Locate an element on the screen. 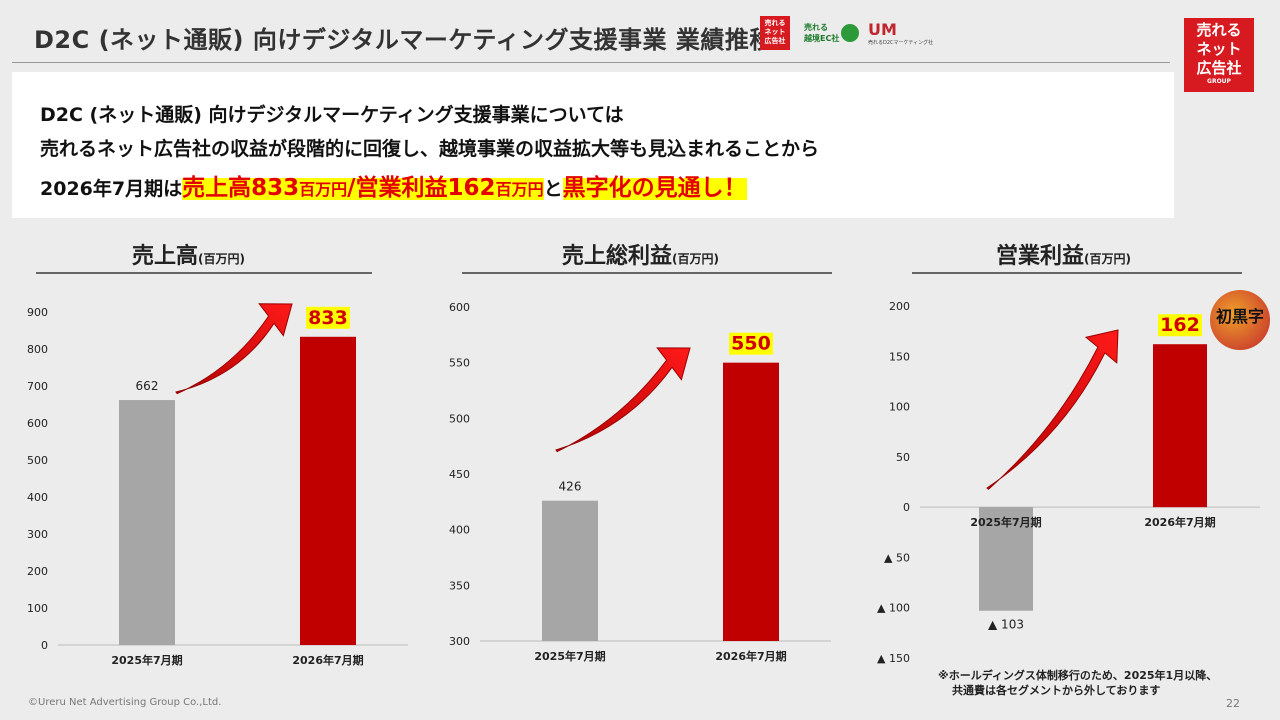 The height and width of the screenshot is (720, 1280). ekkyo-logo-text: 売れる 越境EC社 is located at coordinates (822, 33).